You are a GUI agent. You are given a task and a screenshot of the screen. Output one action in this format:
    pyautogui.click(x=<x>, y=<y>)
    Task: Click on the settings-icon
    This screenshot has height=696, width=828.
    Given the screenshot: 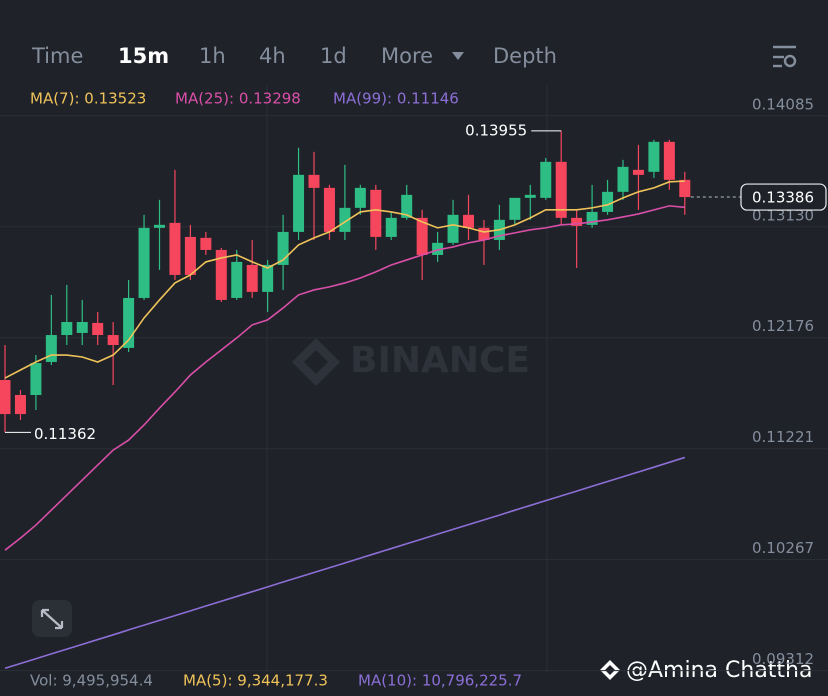 What is the action you would take?
    pyautogui.click(x=785, y=56)
    